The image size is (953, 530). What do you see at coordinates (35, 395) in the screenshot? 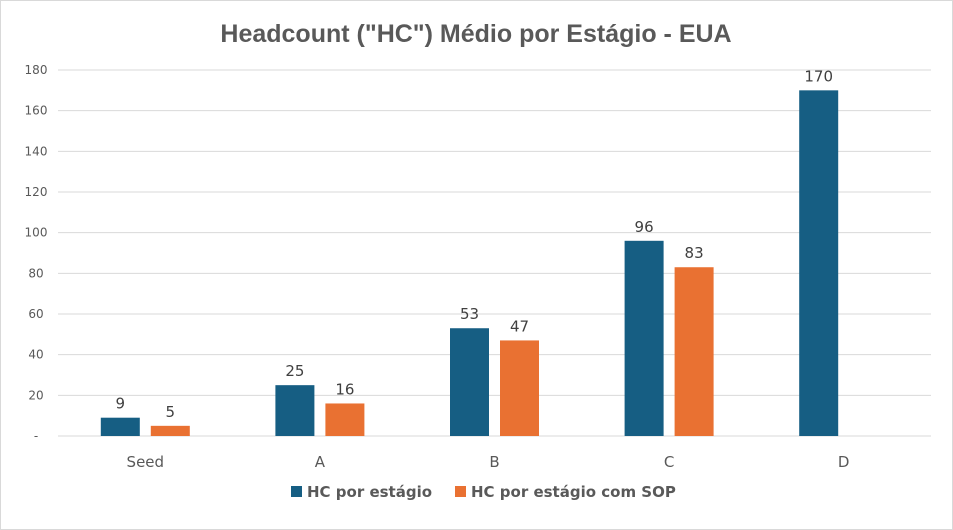
I see `y-tick-label: 20` at bounding box center [35, 395].